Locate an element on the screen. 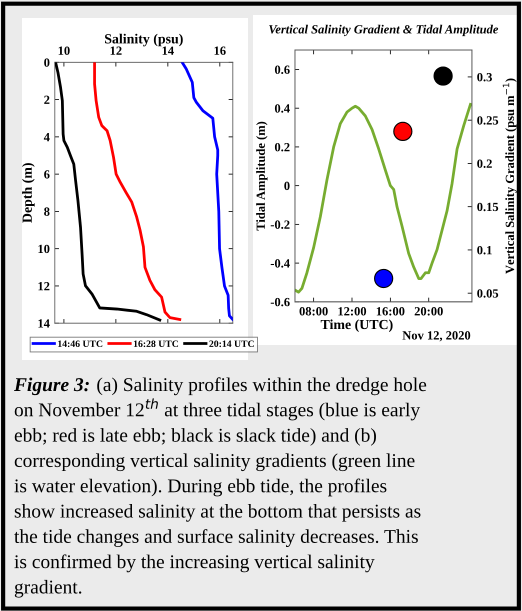  y-tick-label: 0.4 is located at coordinates (282, 108).